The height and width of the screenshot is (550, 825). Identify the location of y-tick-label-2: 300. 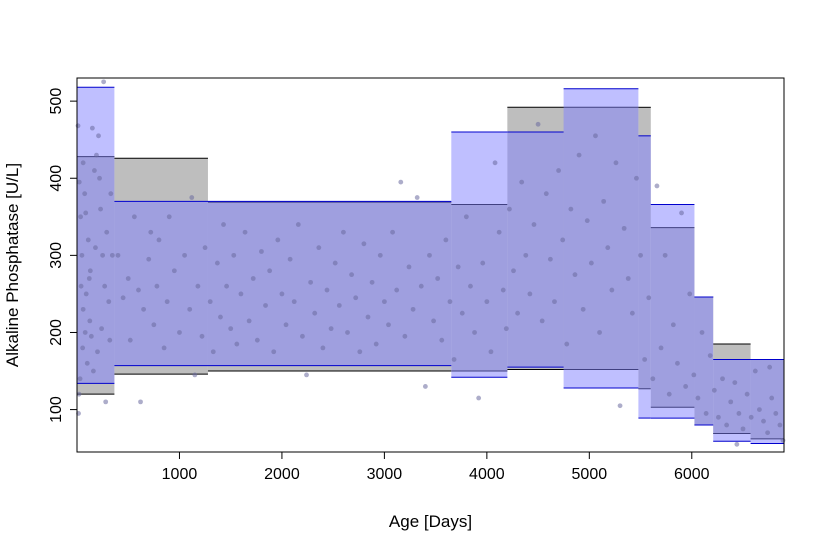
(56, 255).